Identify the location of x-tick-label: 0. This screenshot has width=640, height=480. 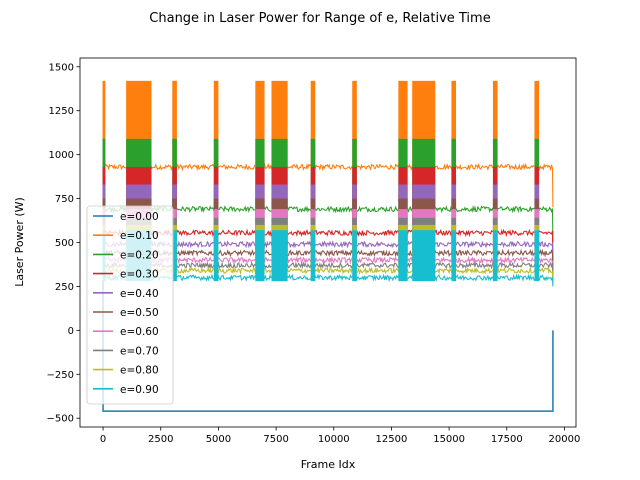
(103, 439).